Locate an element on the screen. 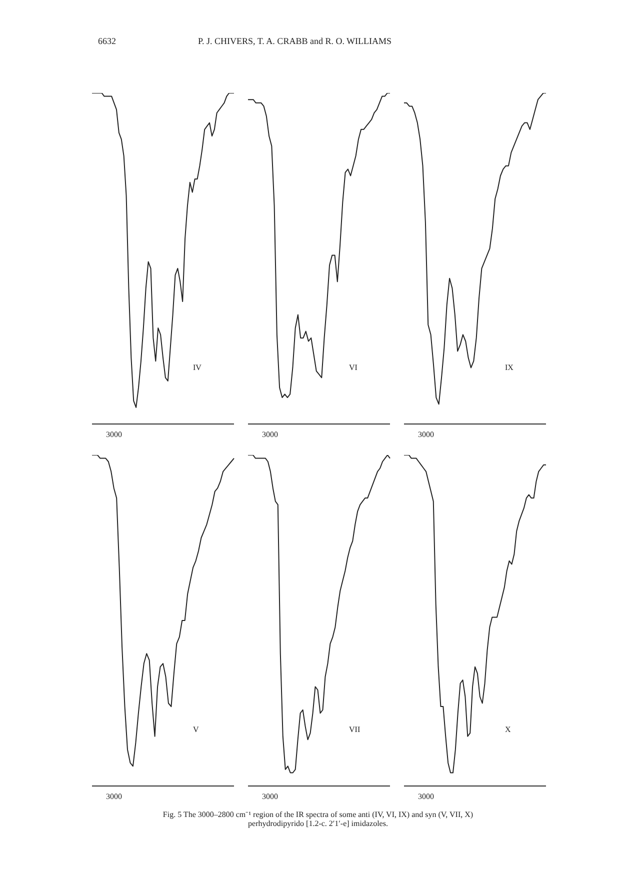 The image size is (621, 892). text: VII is located at coordinates (354, 729).